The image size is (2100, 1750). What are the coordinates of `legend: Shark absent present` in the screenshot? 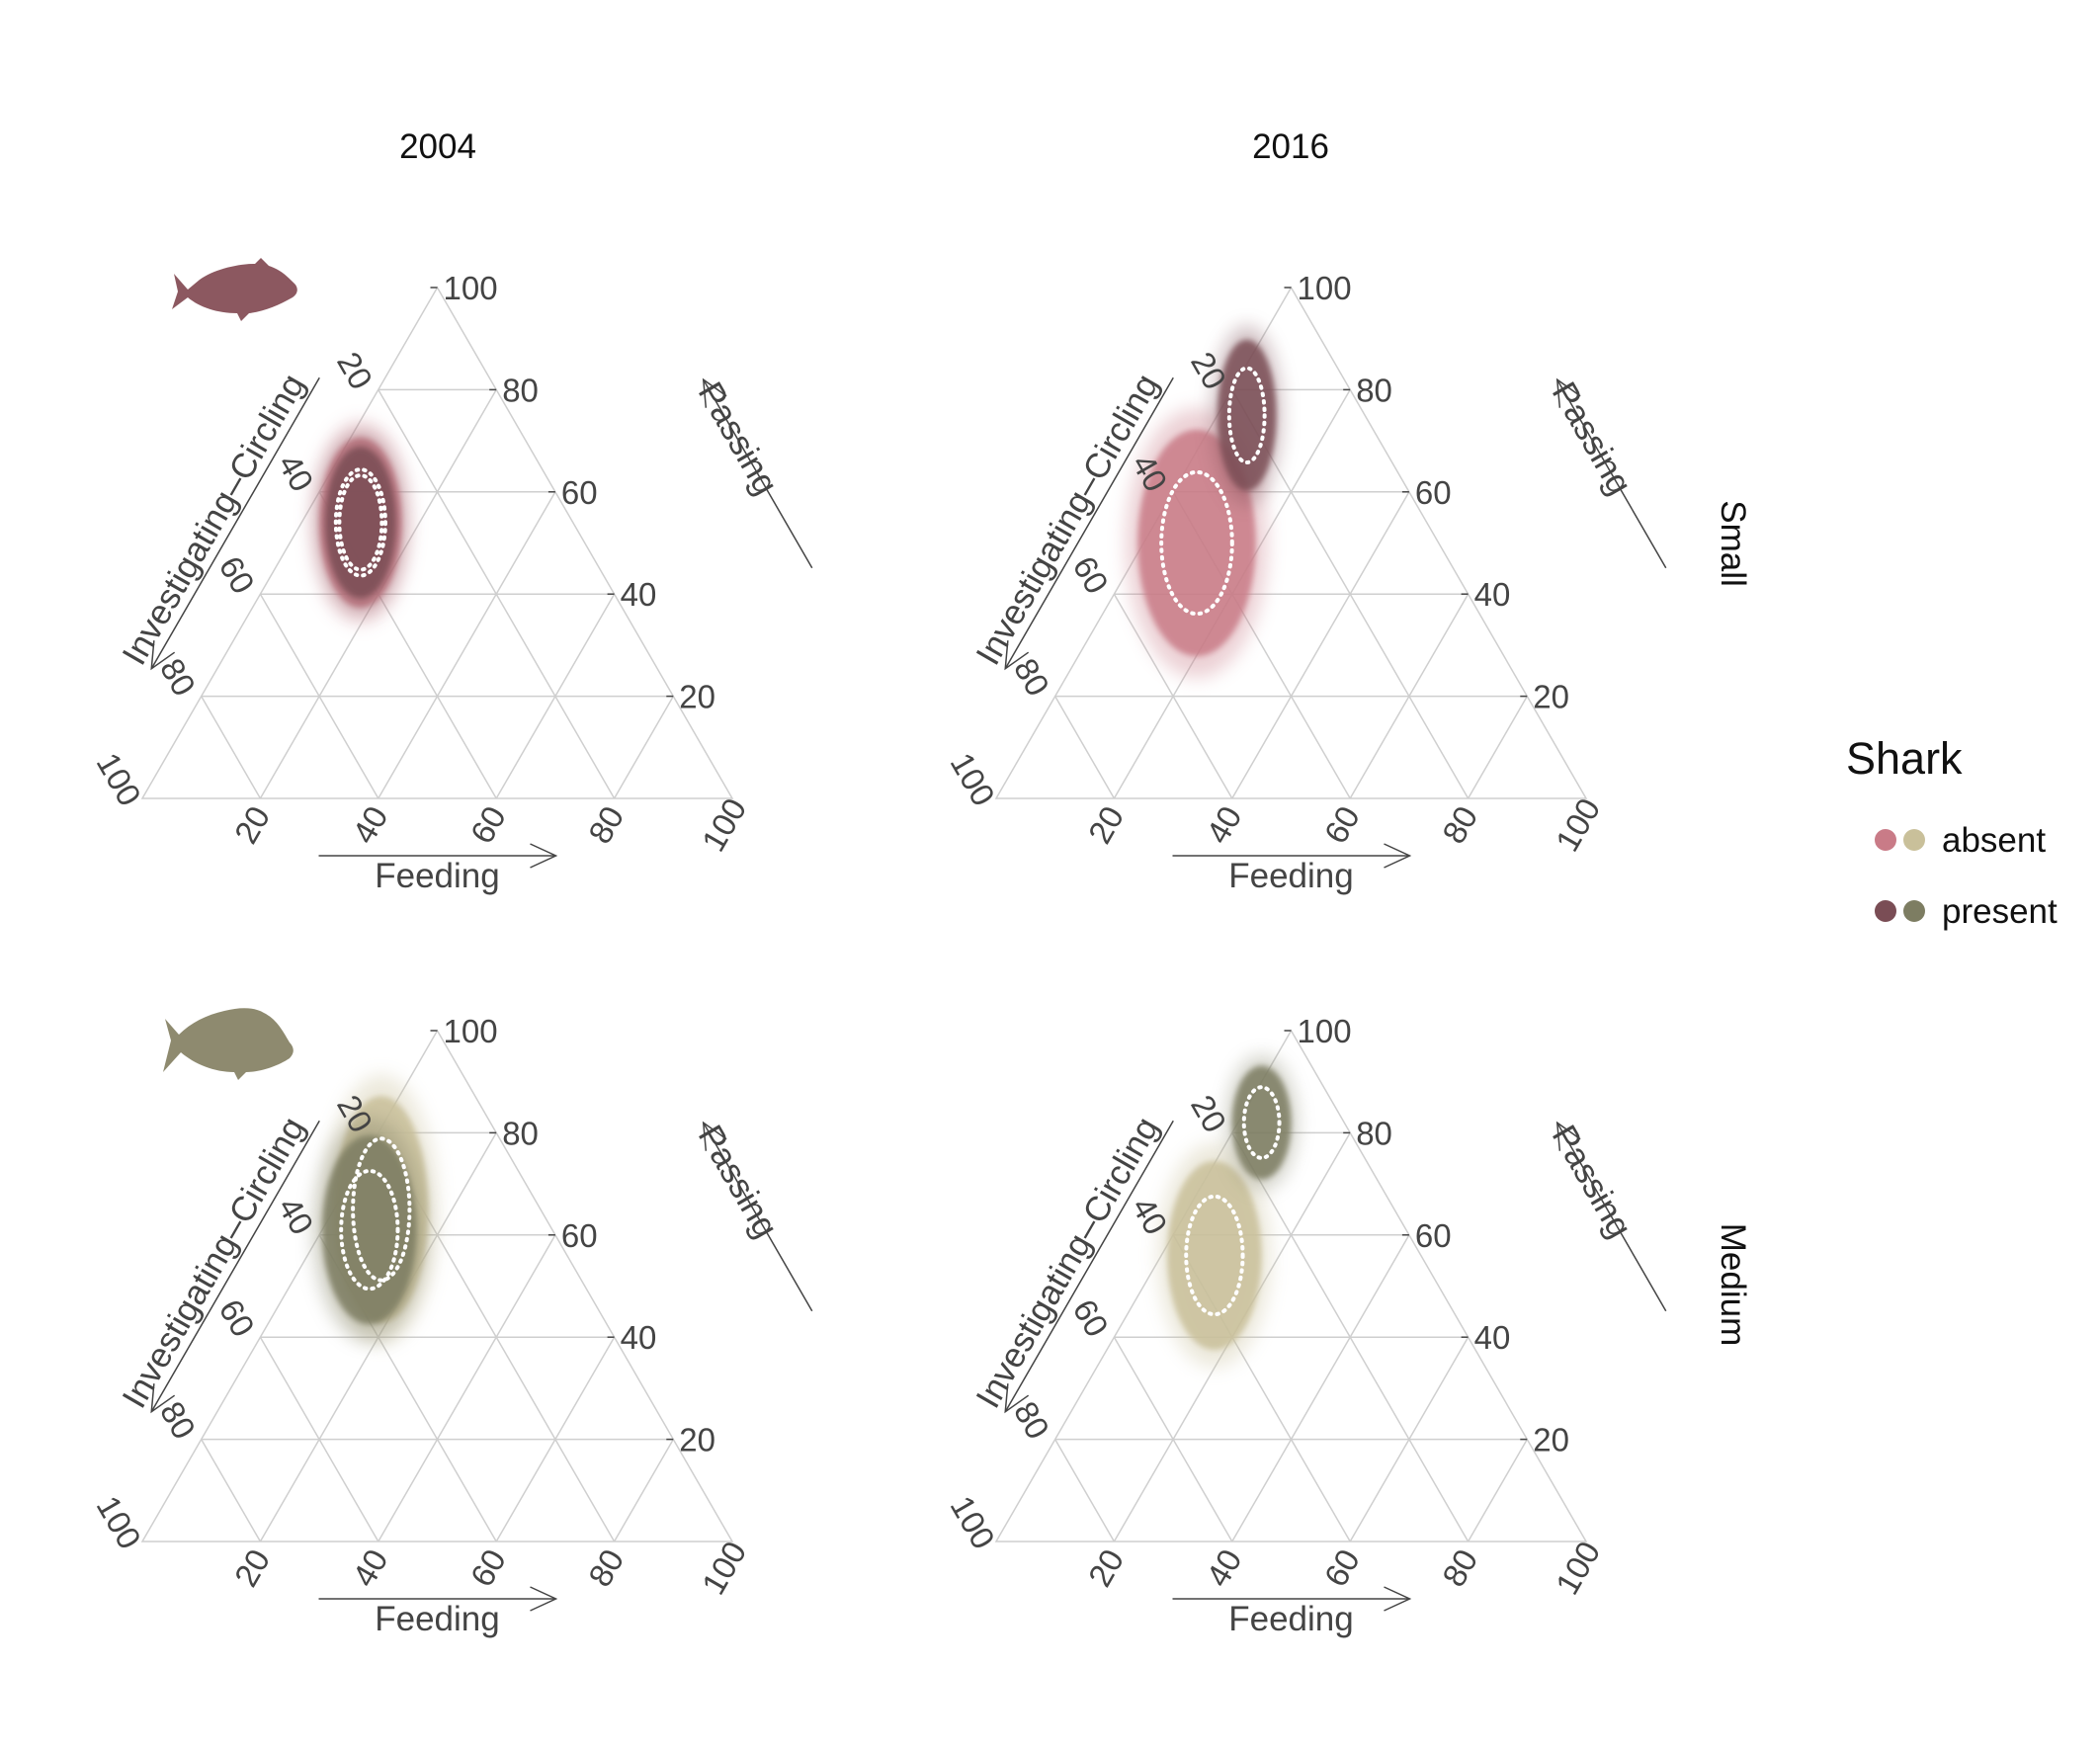 It's located at (1952, 832).